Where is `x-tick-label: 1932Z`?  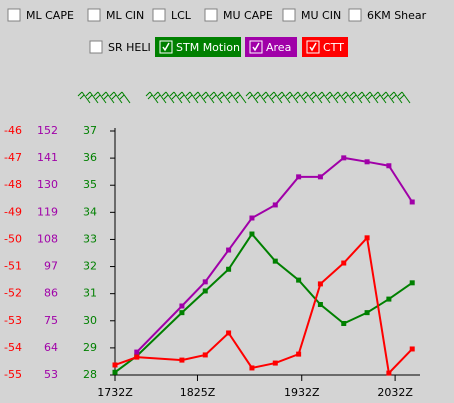 x-tick-label: 1932Z is located at coordinates (302, 392).